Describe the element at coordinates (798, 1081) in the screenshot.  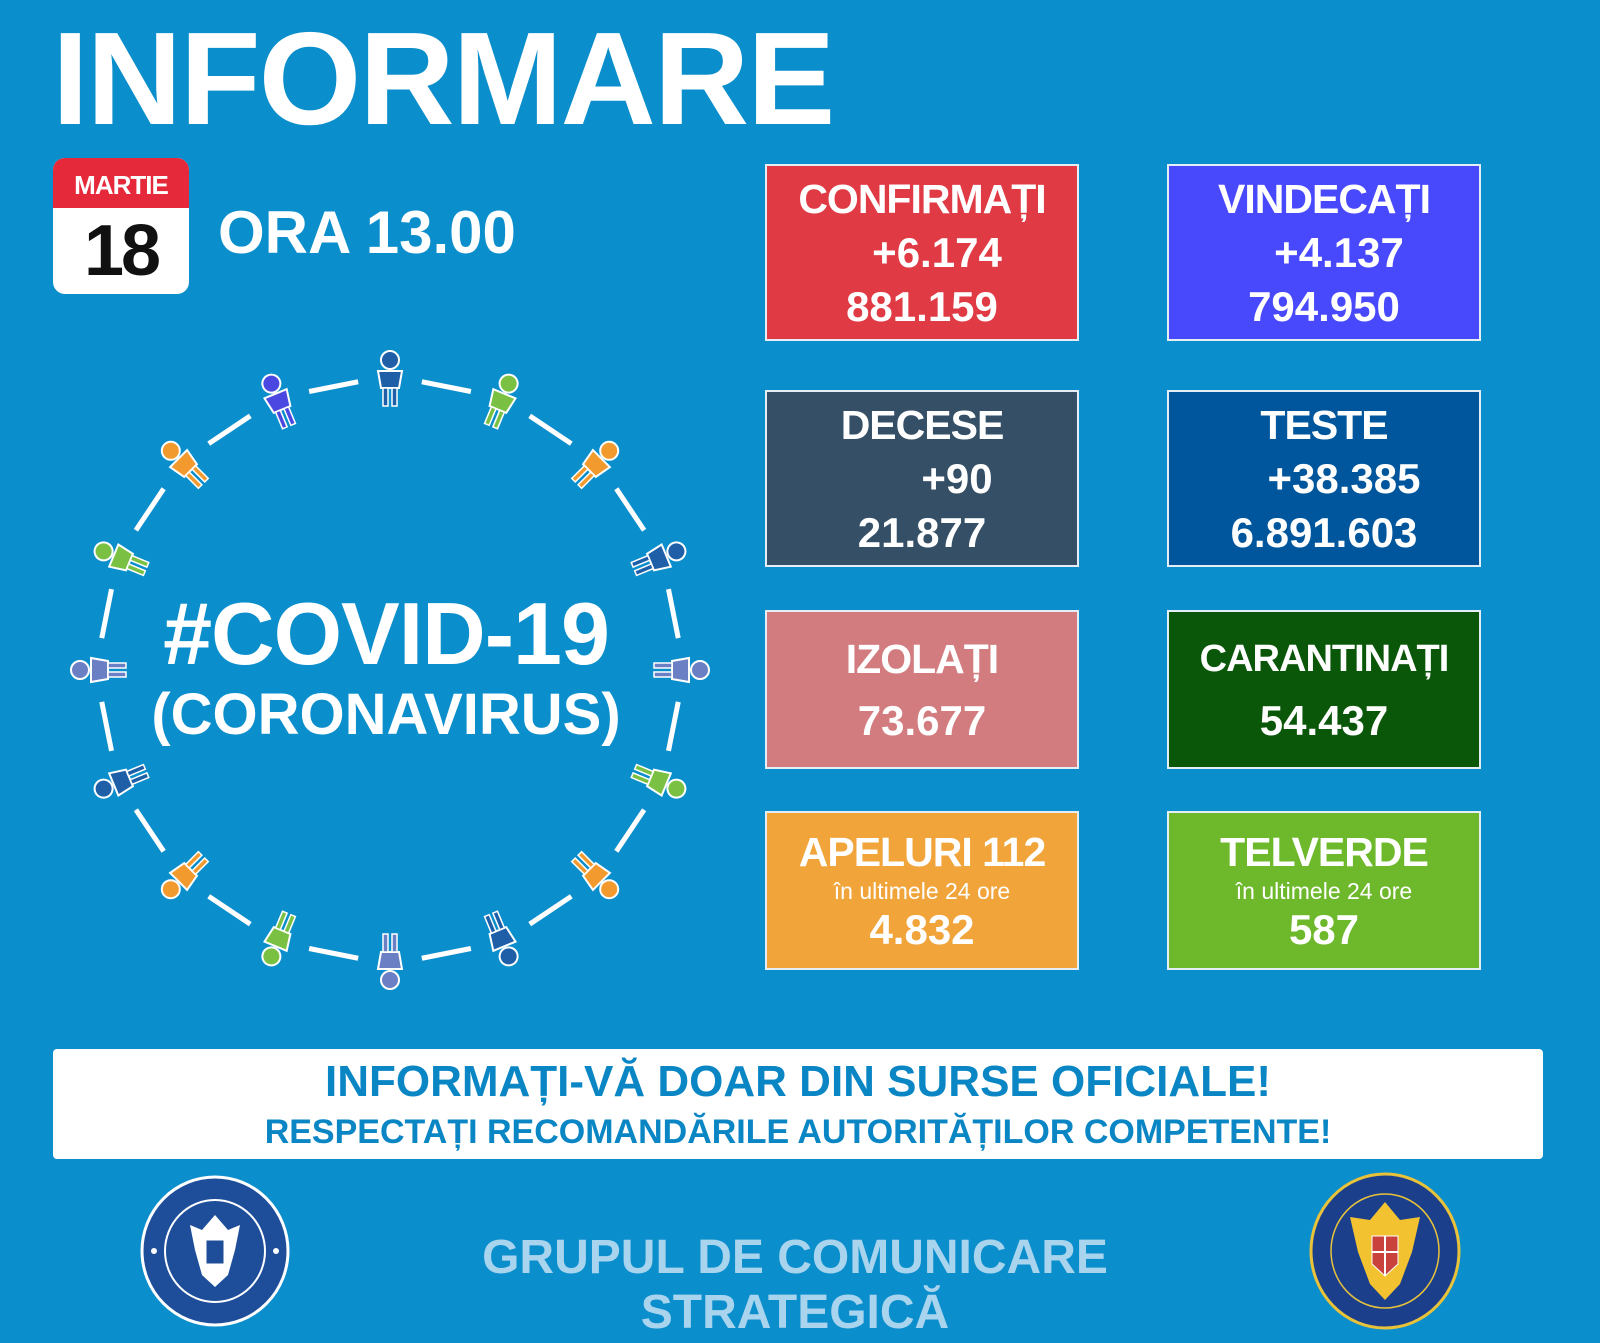
I see `banner-line-1: INFORMAȚI-VĂ DOAR DIN SURSE OFICIALE!` at that location.